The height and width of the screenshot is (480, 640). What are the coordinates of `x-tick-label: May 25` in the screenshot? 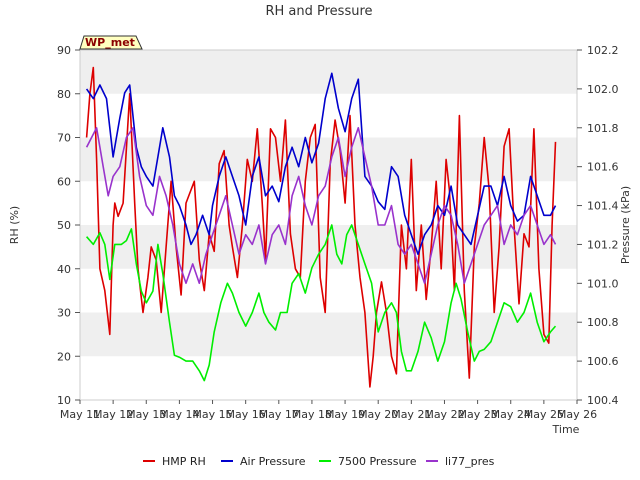 It's located at (544, 414).